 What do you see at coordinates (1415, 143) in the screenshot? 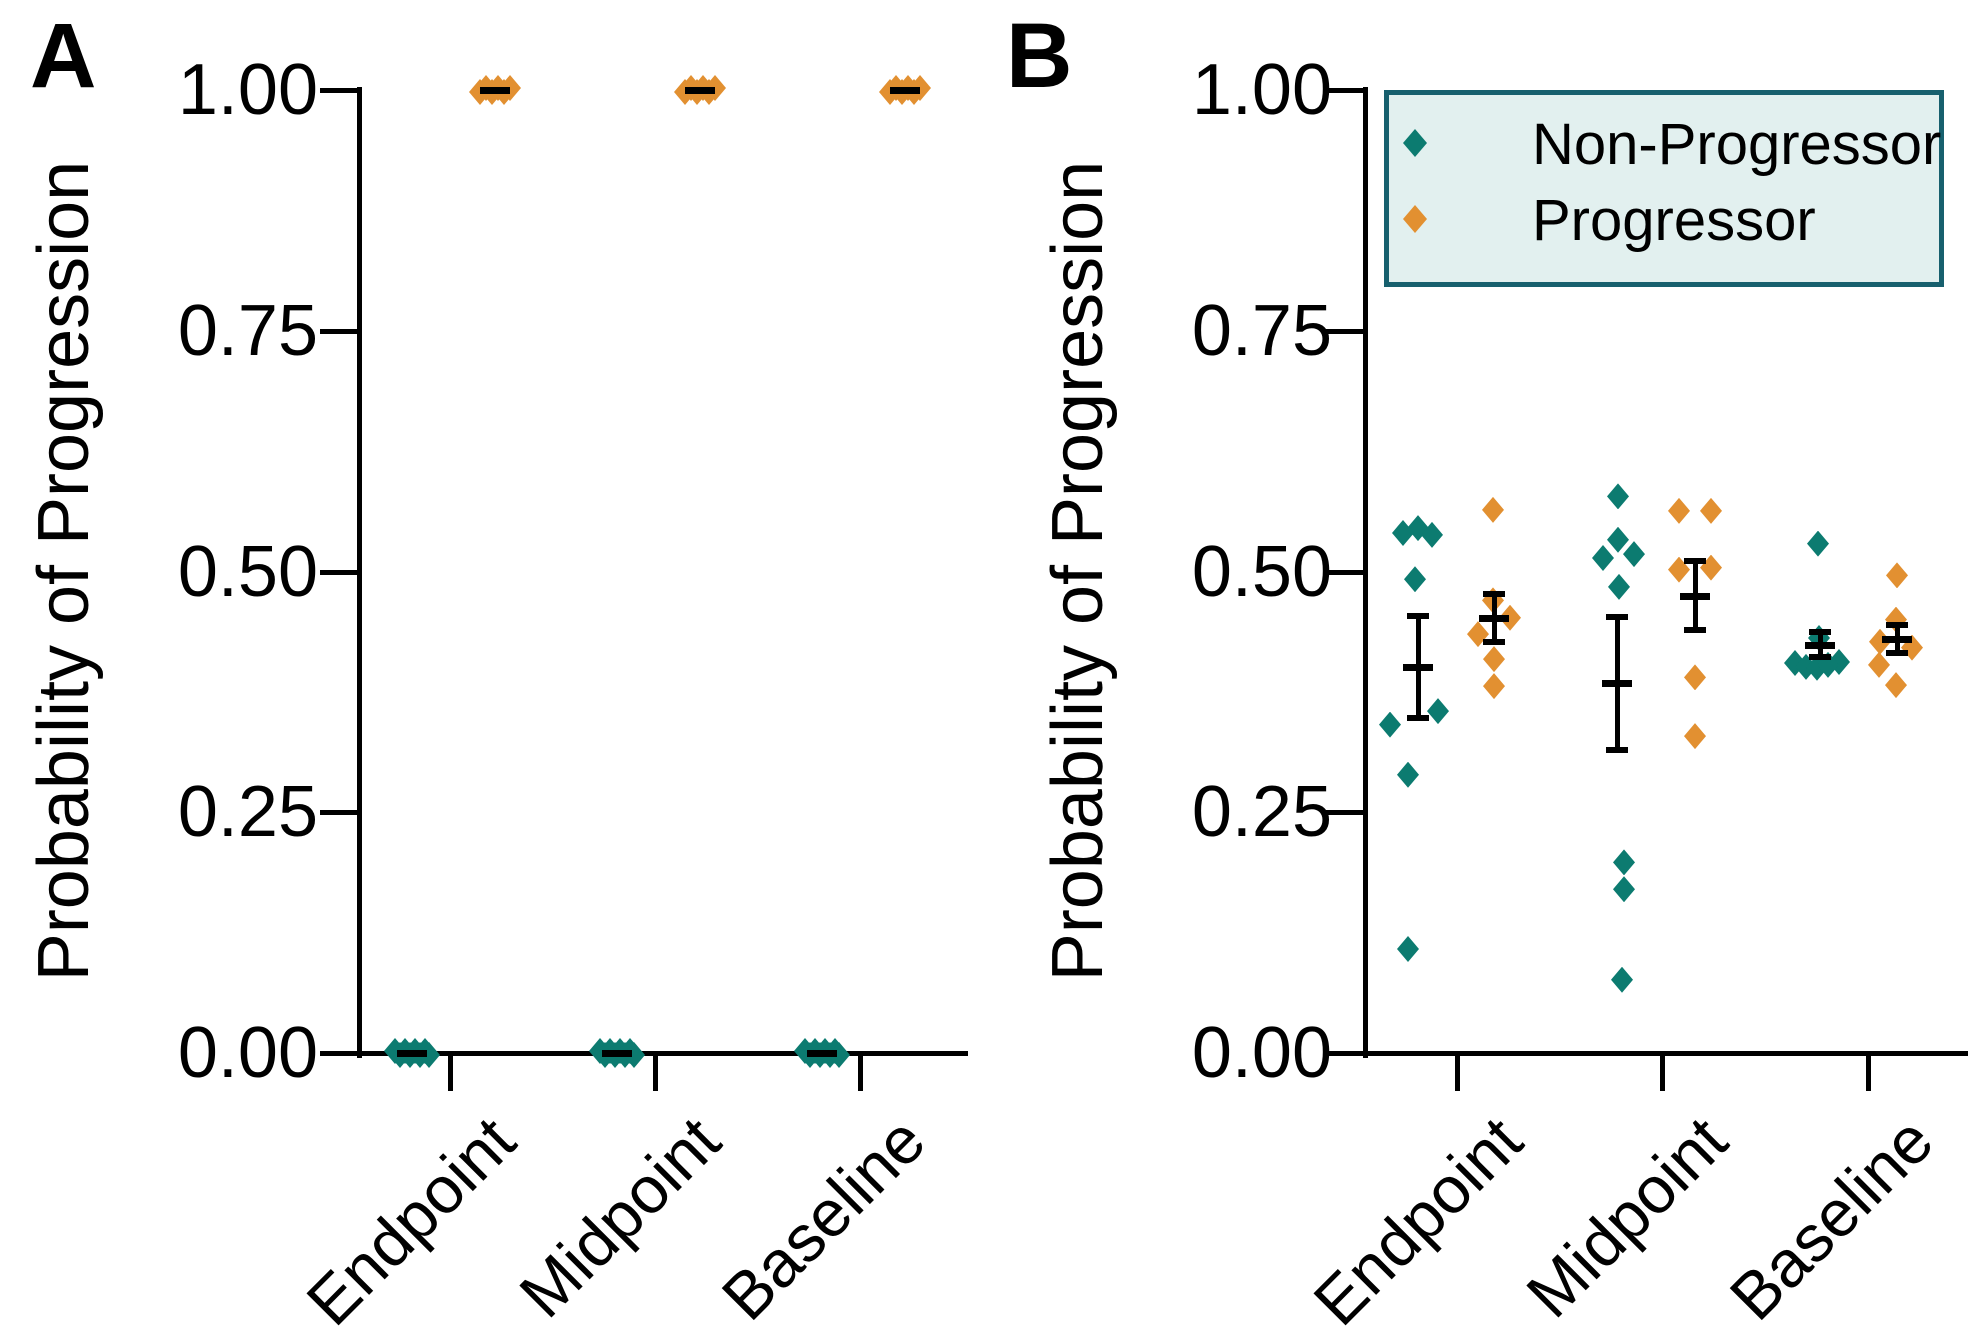
I see `legend-marker-non-progressor-icon` at bounding box center [1415, 143].